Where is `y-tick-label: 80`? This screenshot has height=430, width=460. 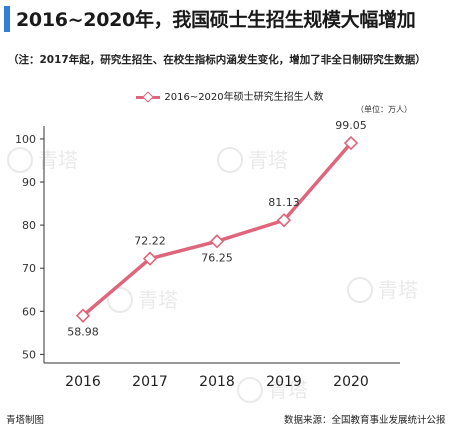
y-tick-label: 80 is located at coordinates (29, 225).